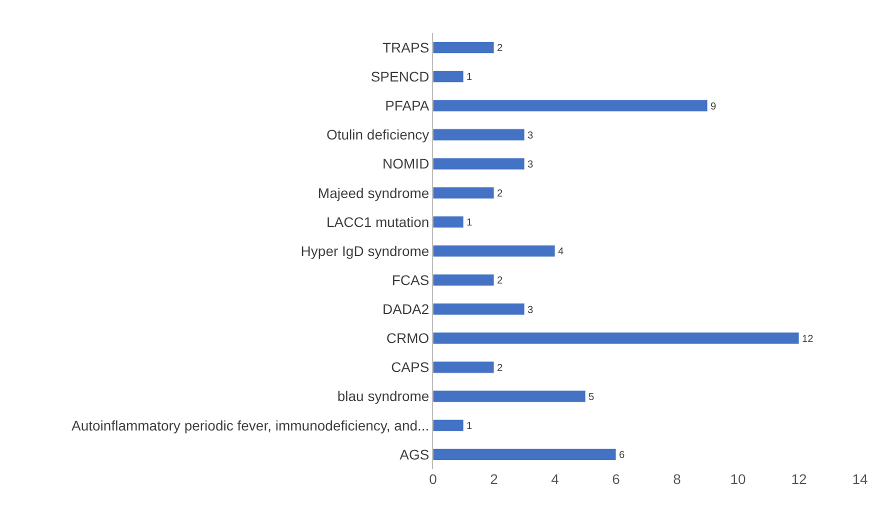 The height and width of the screenshot is (509, 880). I want to click on y-tick-label: FCAS, so click(411, 280).